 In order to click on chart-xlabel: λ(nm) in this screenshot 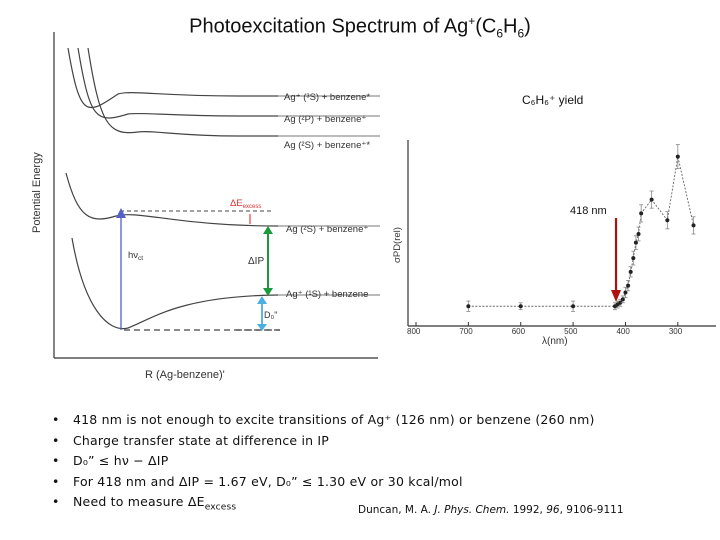, I will do `click(555, 341)`.